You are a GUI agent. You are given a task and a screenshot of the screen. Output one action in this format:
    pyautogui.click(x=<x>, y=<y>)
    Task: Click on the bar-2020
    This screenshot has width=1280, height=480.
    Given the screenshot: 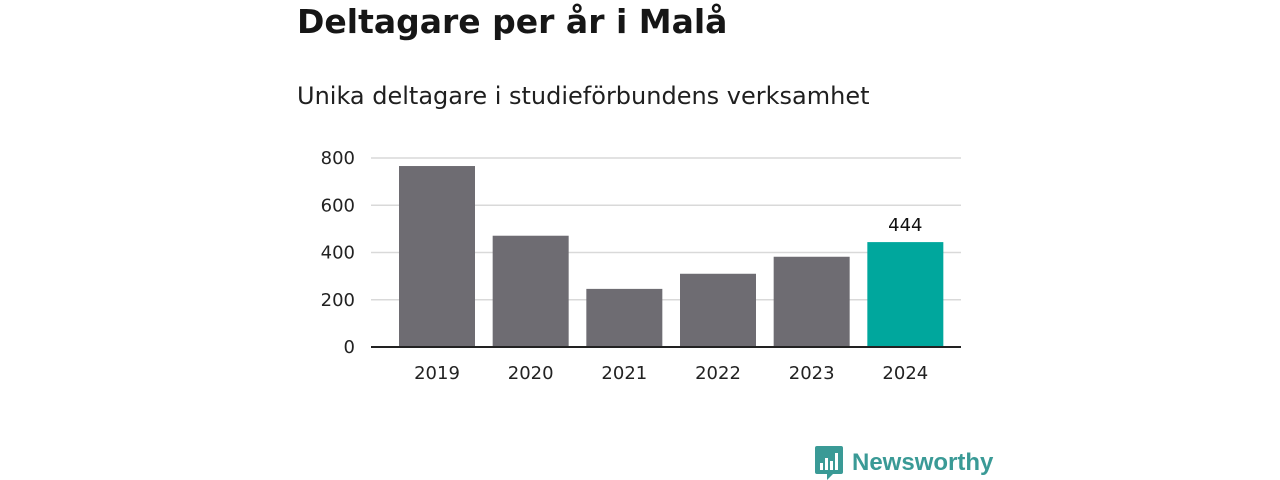 What is the action you would take?
    pyautogui.click(x=530, y=291)
    